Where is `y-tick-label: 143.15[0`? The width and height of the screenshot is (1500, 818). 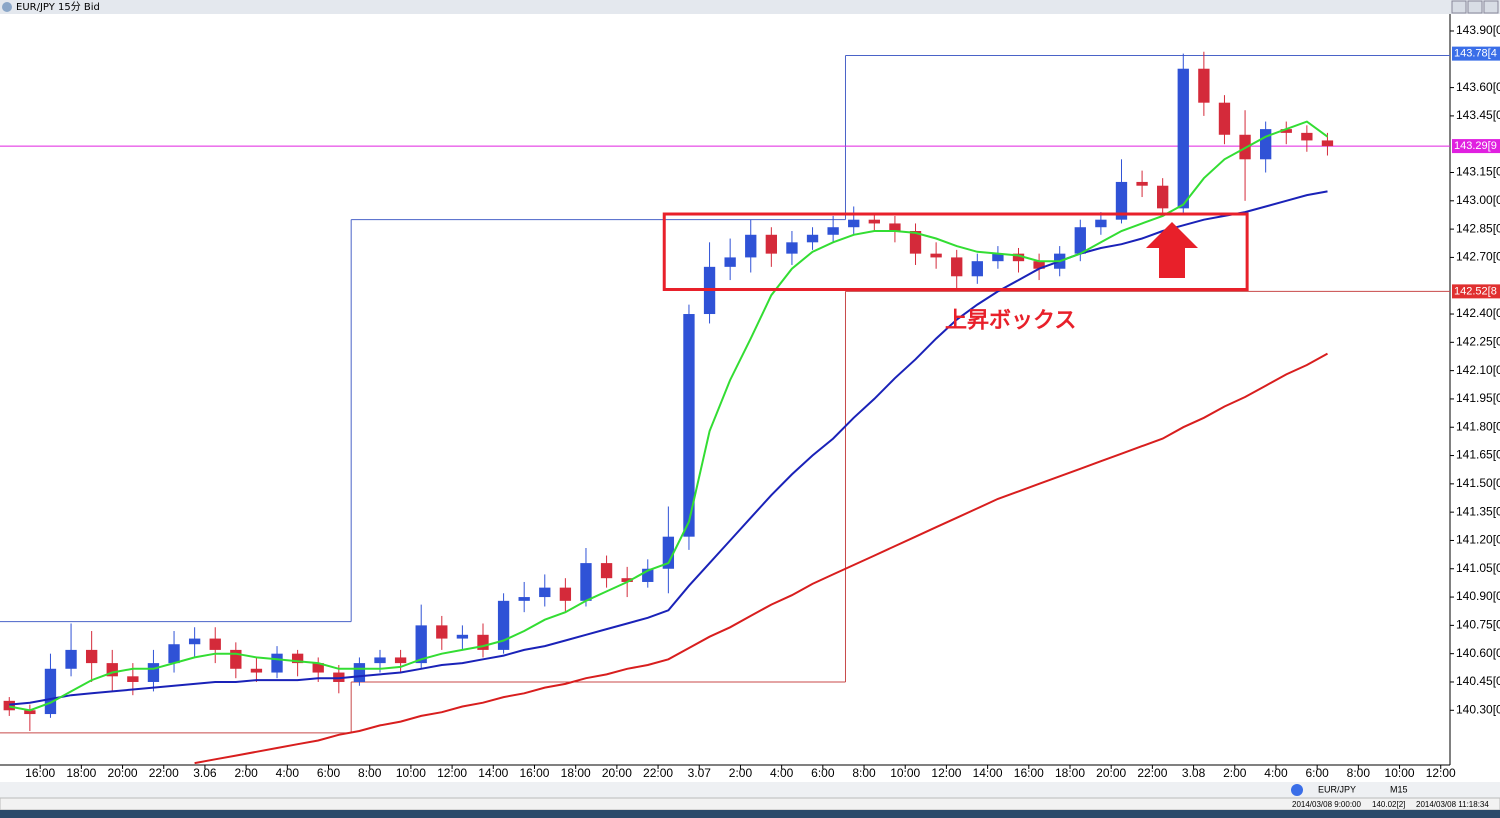 y-tick-label: 143.15[0 is located at coordinates (1478, 172).